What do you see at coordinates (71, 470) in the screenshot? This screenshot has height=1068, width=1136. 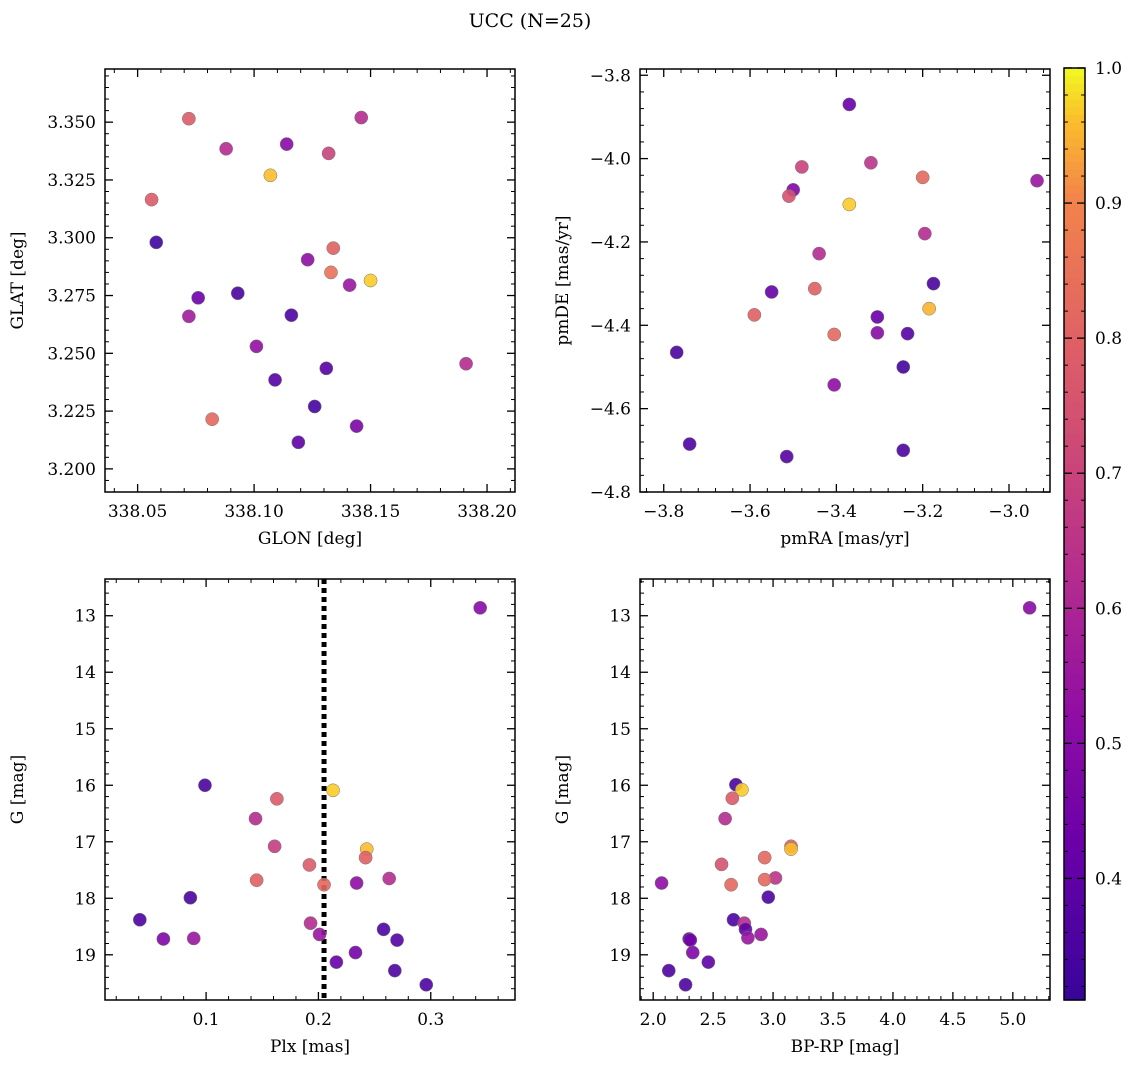 I see `y-tick-label: 3.200` at bounding box center [71, 470].